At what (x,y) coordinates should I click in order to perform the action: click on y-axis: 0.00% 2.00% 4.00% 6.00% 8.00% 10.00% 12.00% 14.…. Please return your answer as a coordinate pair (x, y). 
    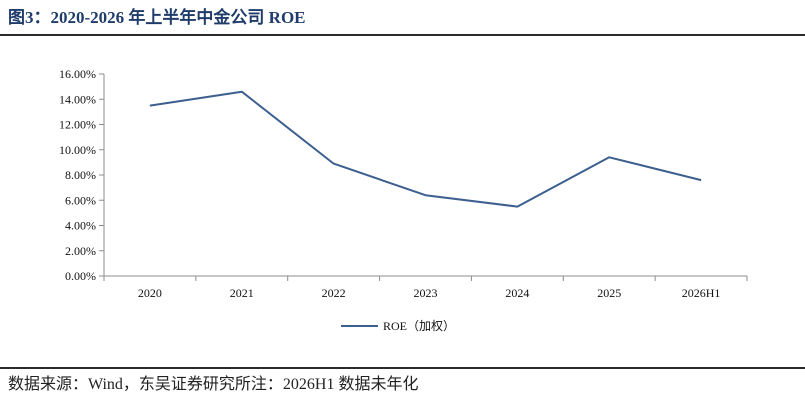
    Looking at the image, I should click on (82, 175).